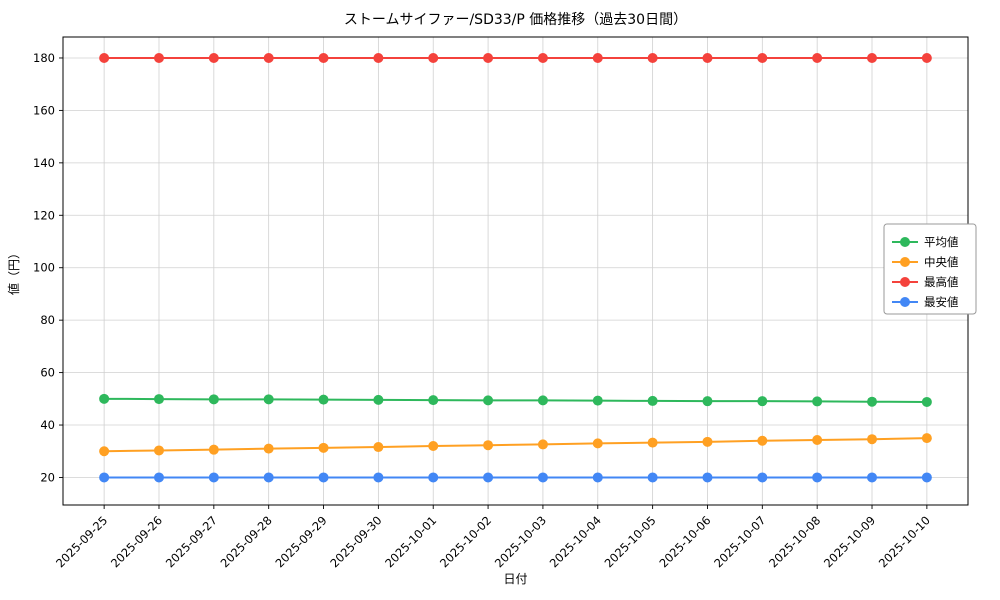 The height and width of the screenshot is (600, 1000). I want to click on series-average, so click(515, 400).